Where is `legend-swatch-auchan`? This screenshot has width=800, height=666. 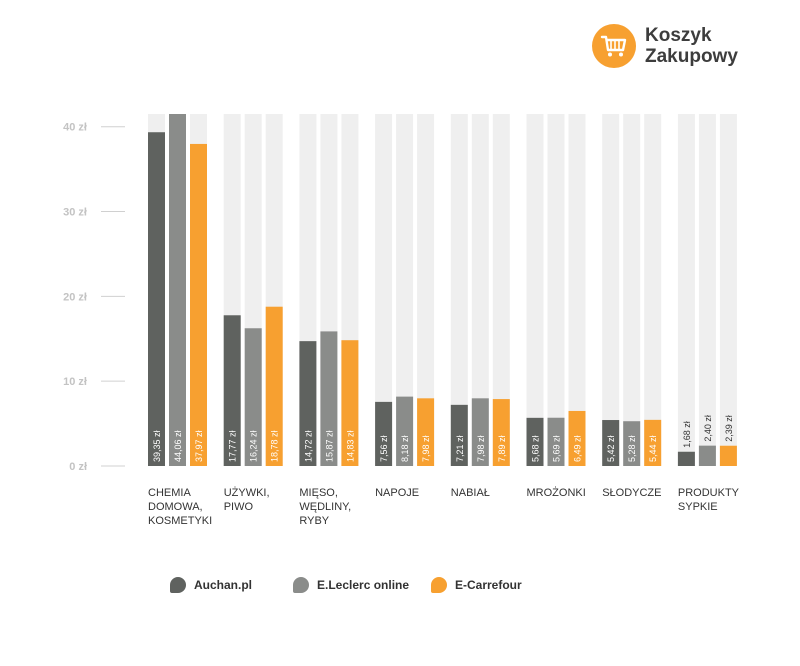
legend-swatch-auchan is located at coordinates (178, 585).